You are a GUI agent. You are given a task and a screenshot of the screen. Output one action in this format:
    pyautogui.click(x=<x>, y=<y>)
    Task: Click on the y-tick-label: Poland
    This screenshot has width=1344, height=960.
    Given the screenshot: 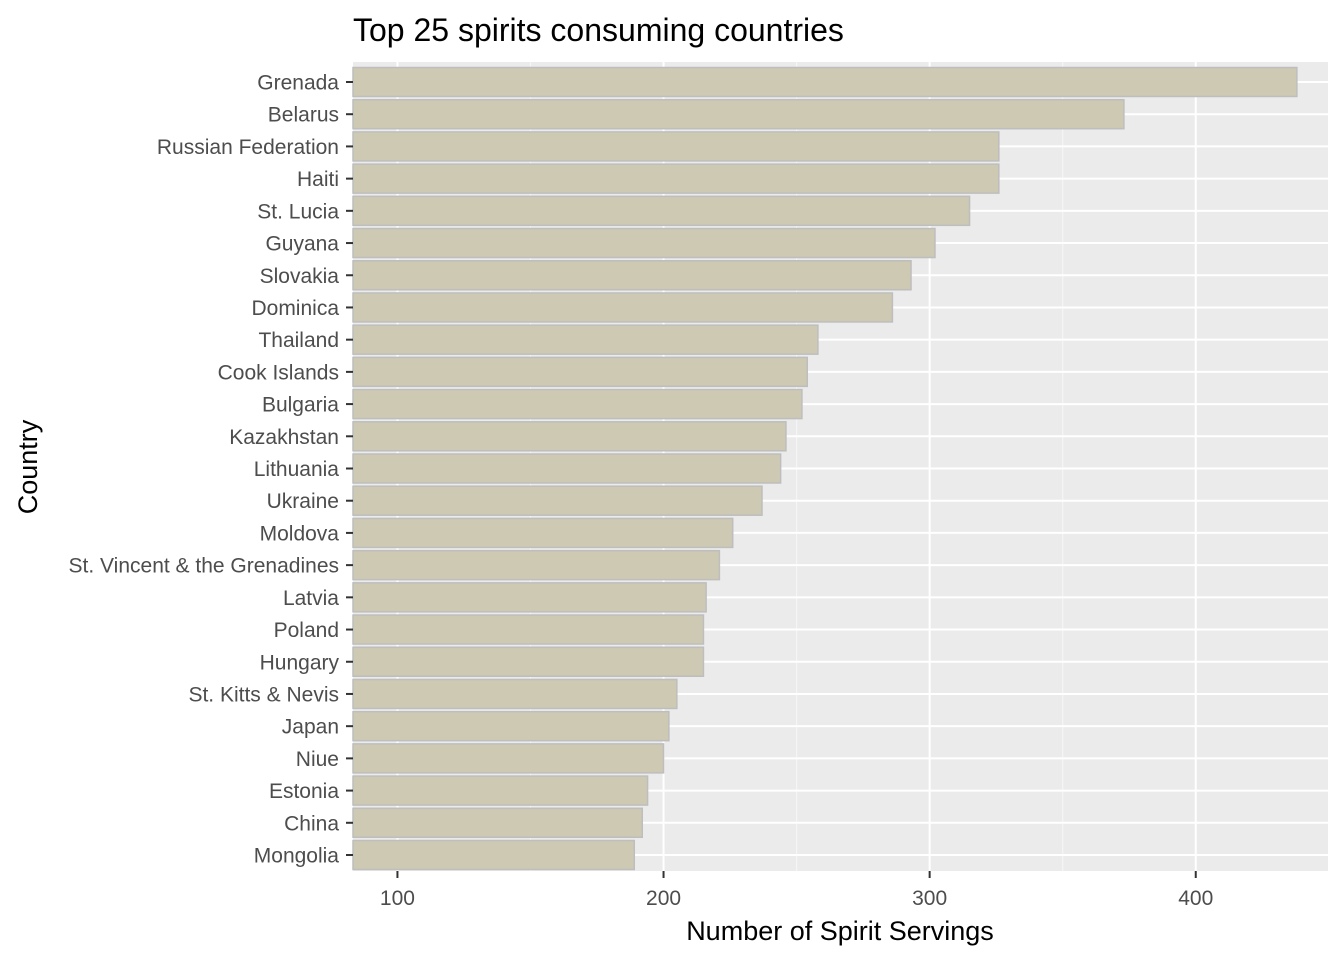 What is the action you would take?
    pyautogui.click(x=306, y=630)
    